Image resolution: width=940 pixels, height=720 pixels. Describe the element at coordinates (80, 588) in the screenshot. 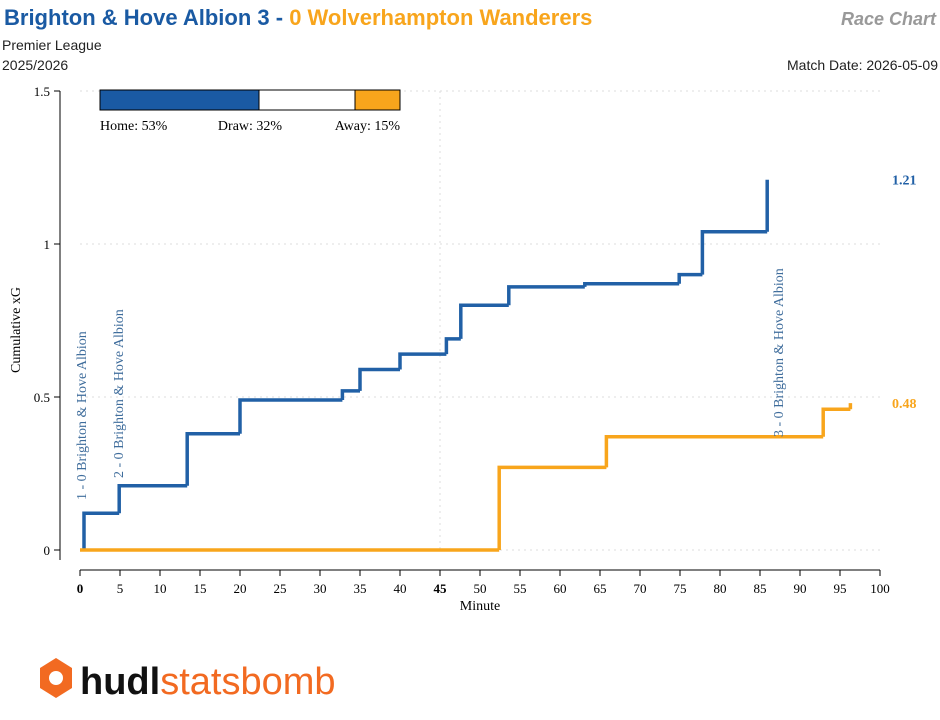

I see `x-tick-label: 0` at that location.